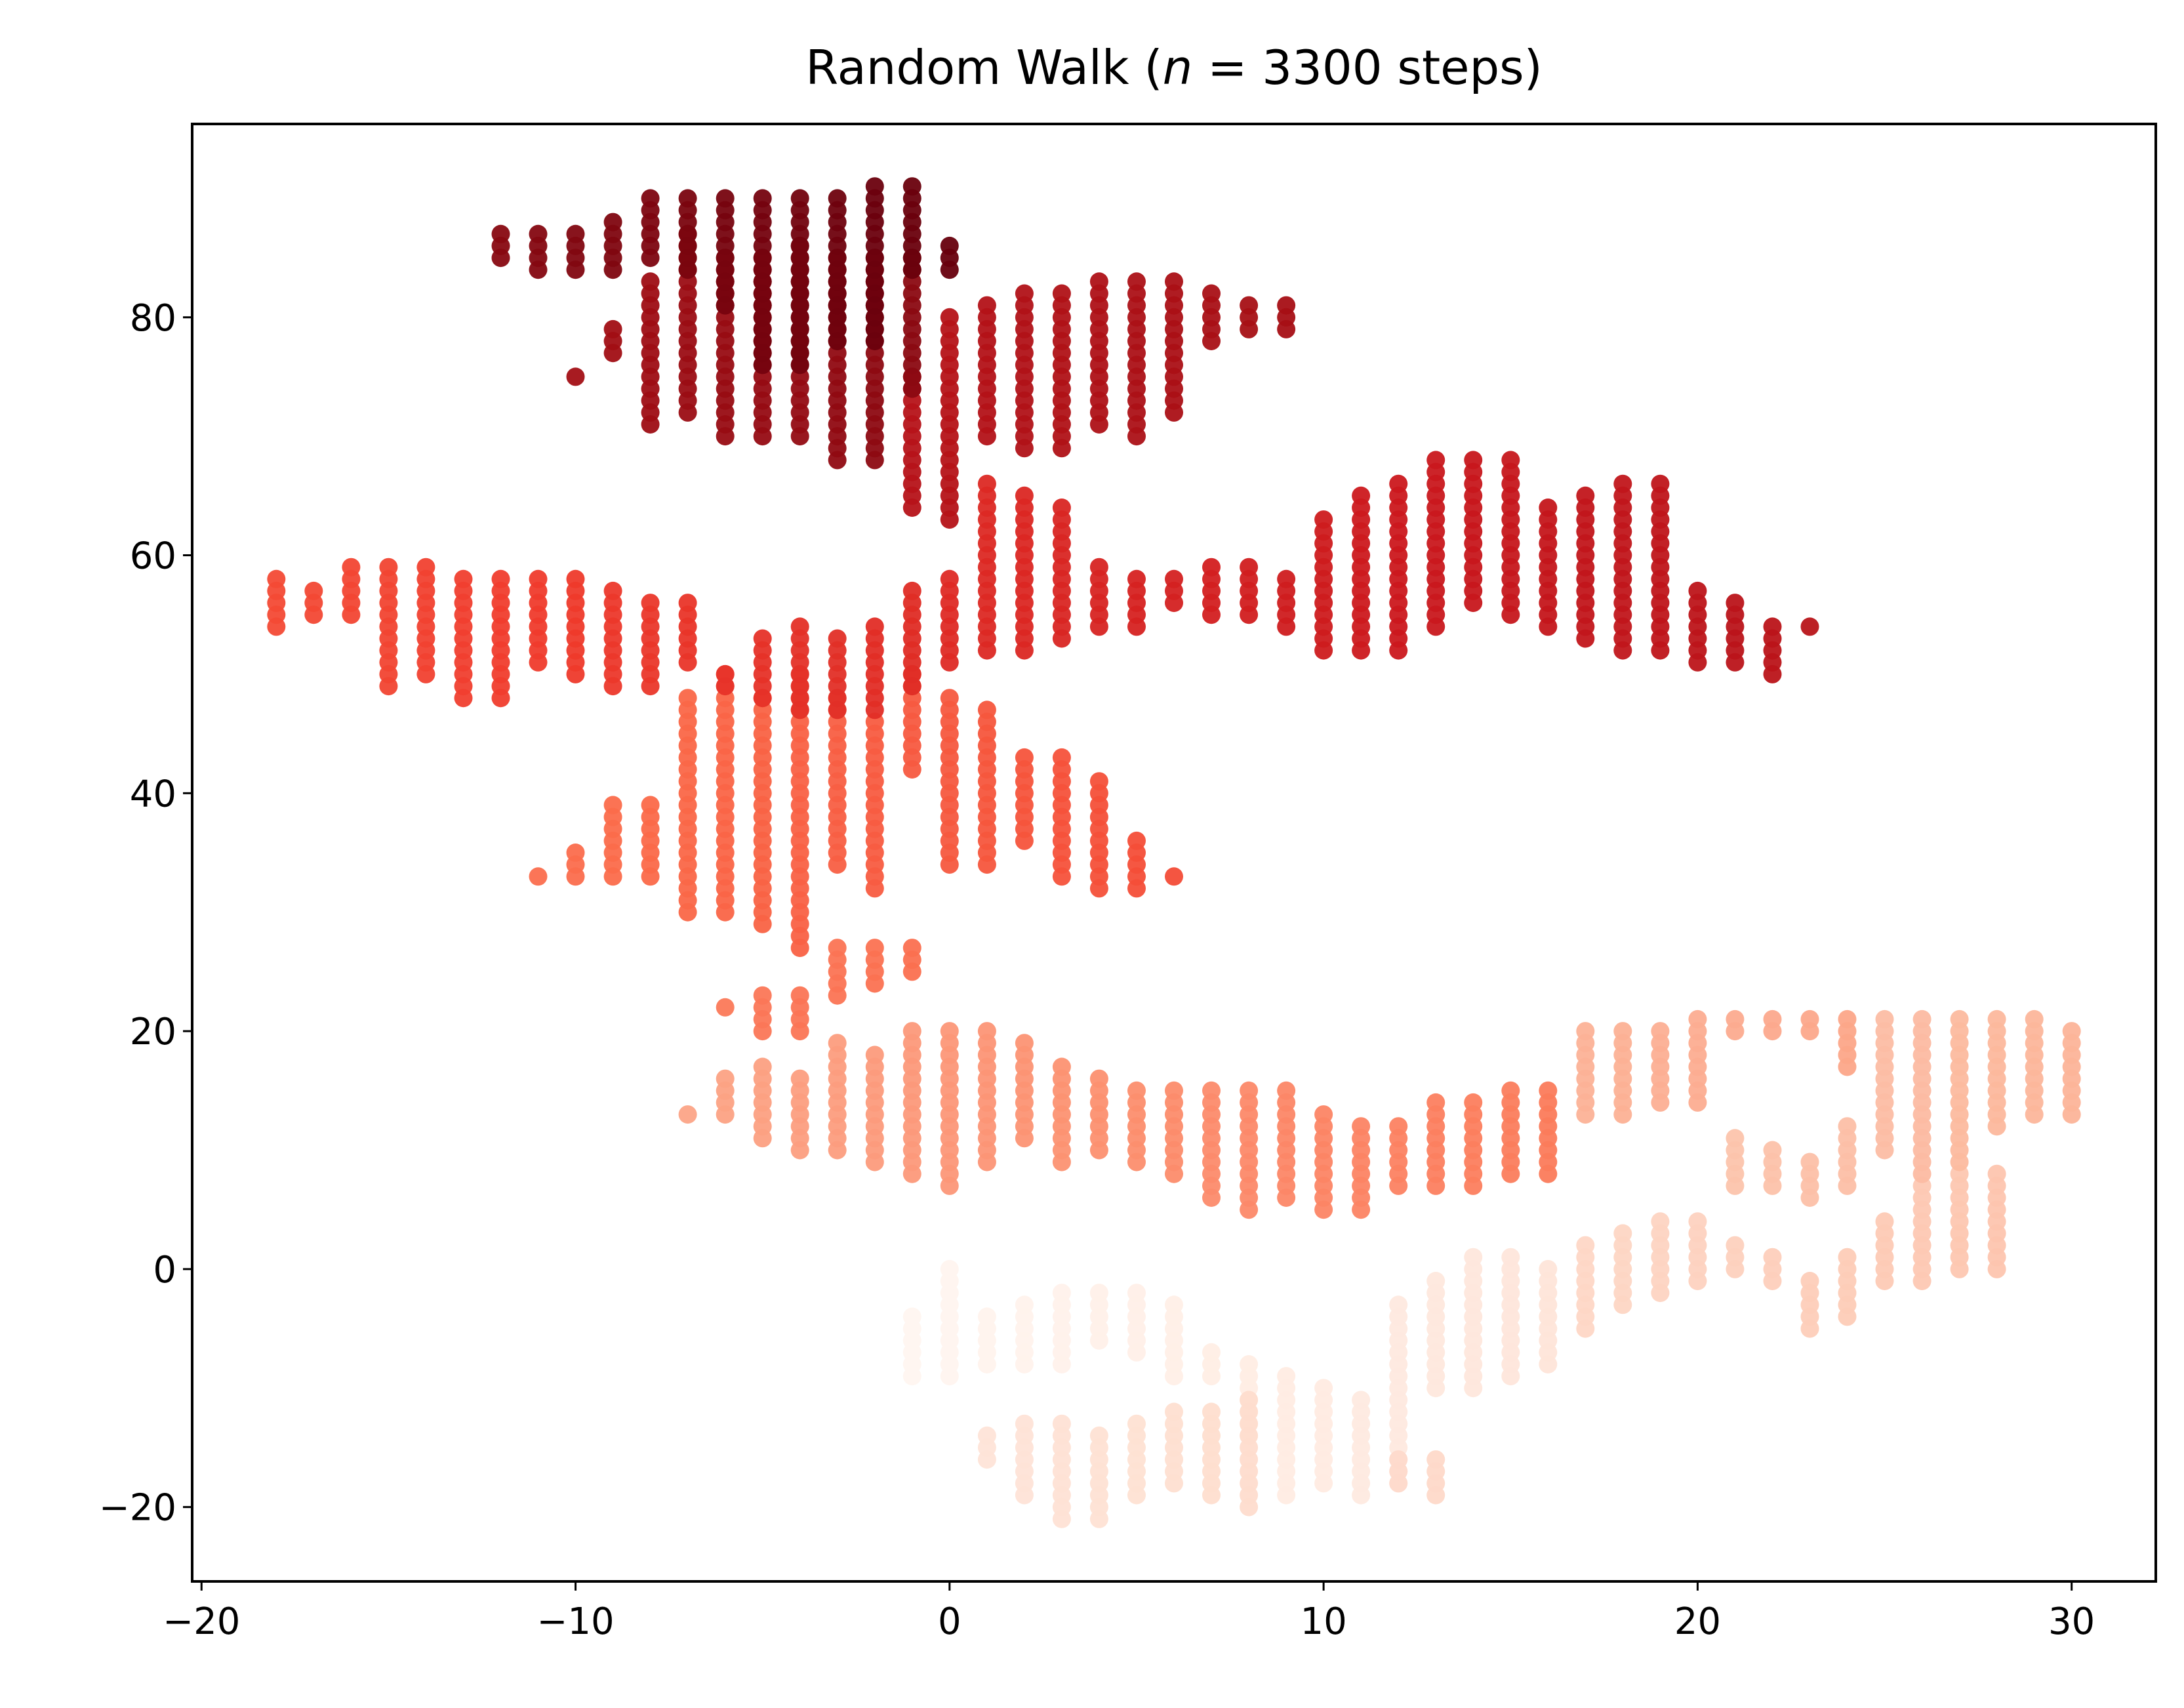 Image resolution: width=2184 pixels, height=1708 pixels. Describe the element at coordinates (2071, 1621) in the screenshot. I see `x-tick-label: 30` at that location.